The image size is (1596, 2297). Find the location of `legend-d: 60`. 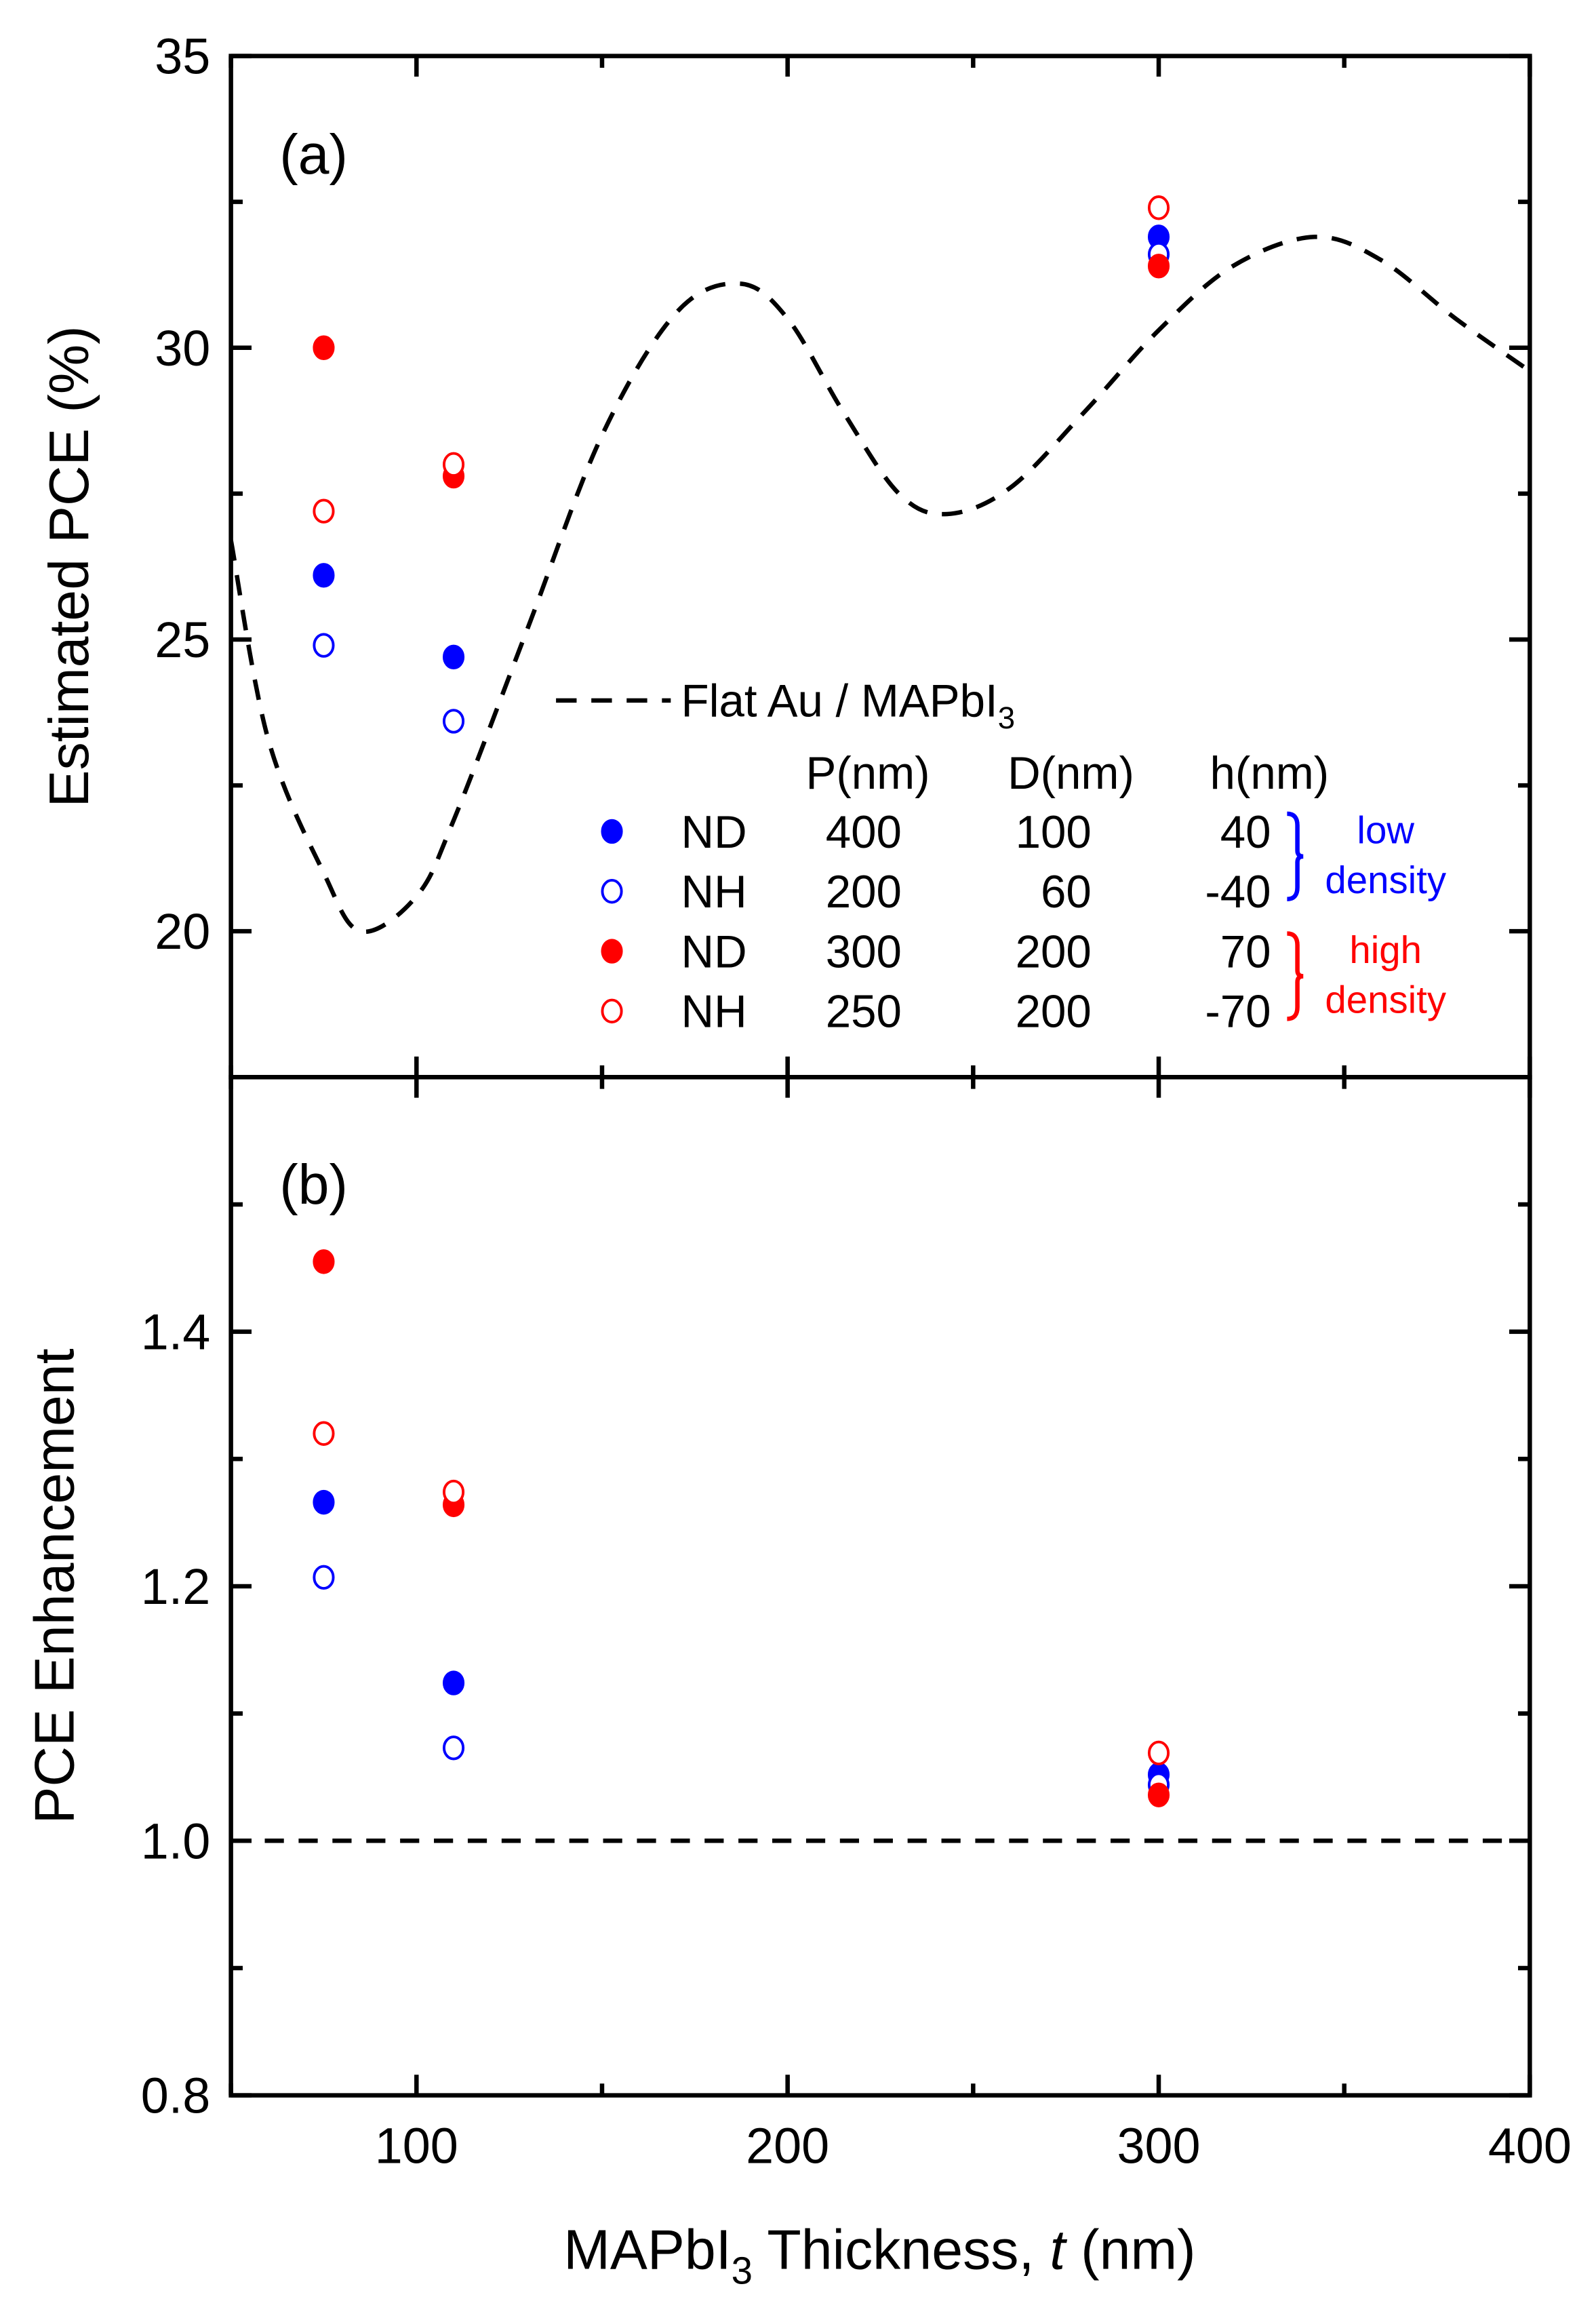

legend-d: 60 is located at coordinates (1066, 892).